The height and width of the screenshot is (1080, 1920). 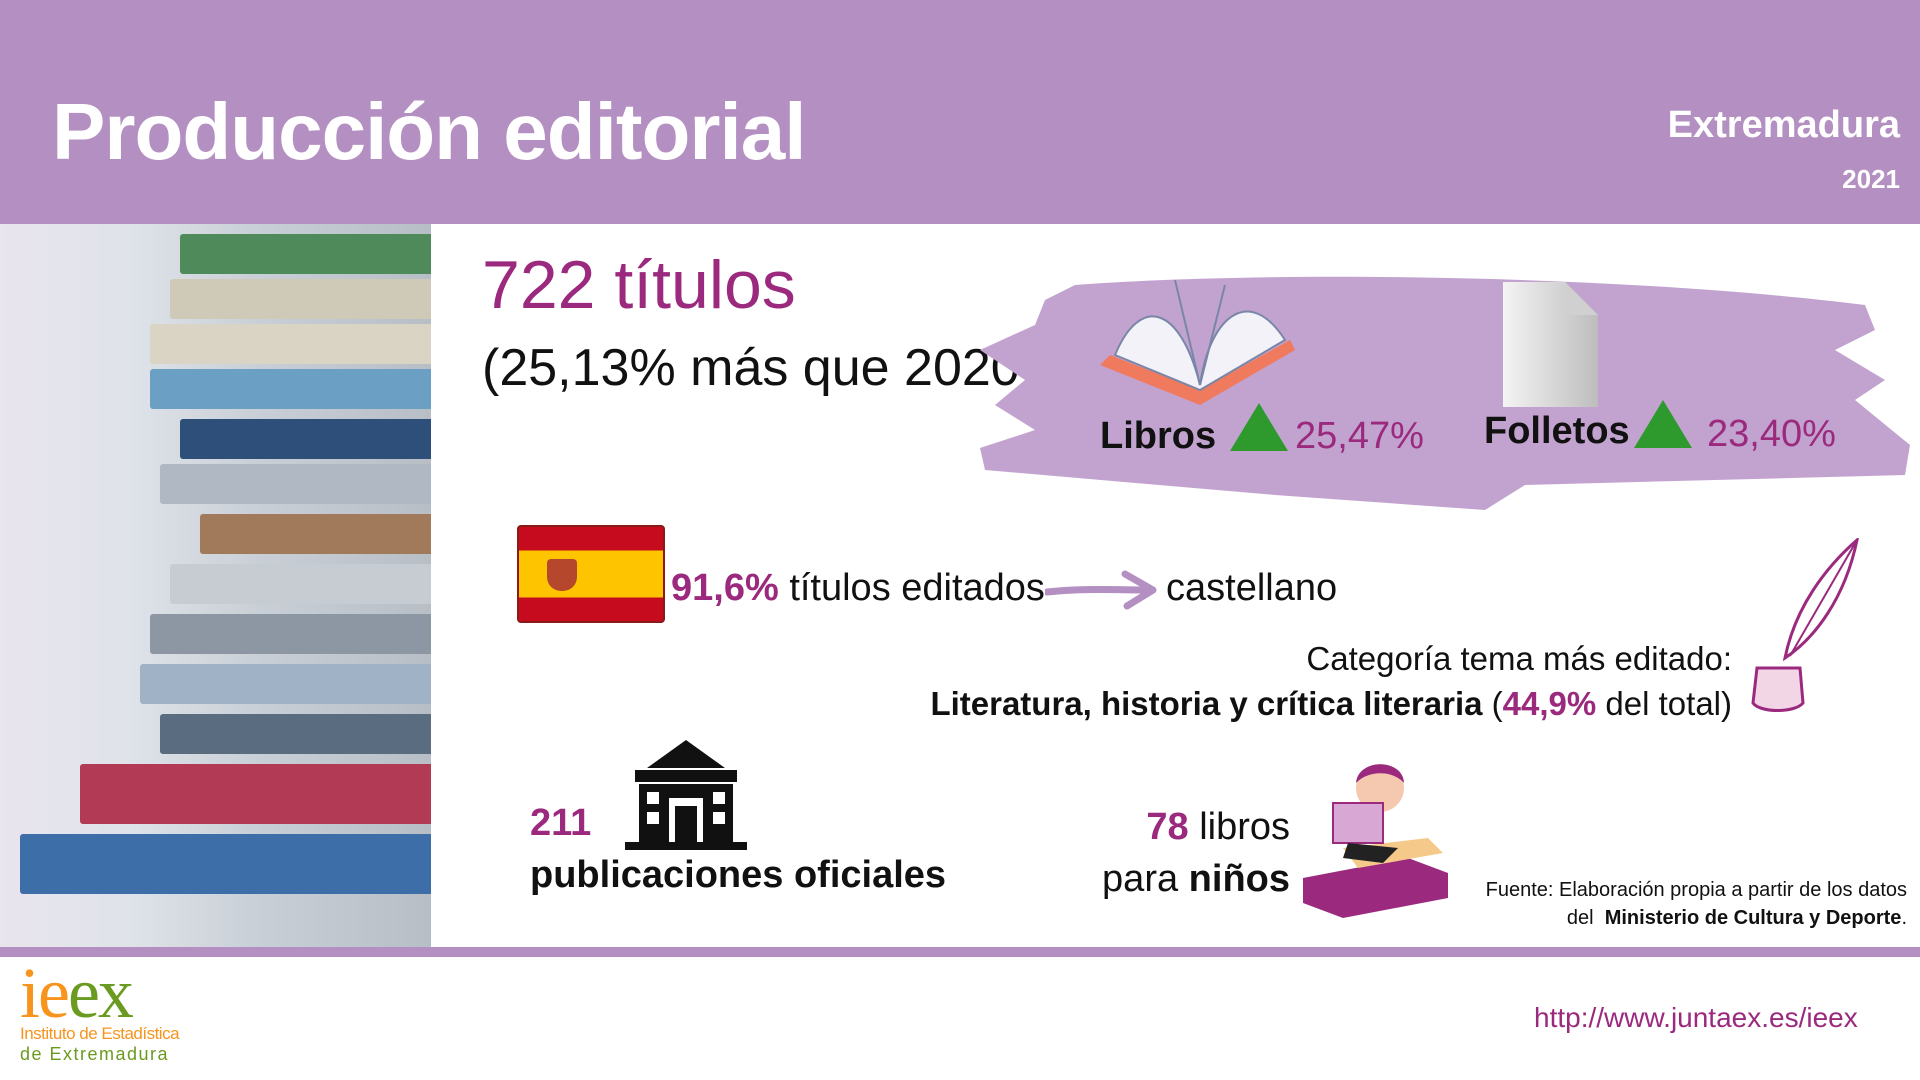 I want to click on logo-sub1: Instituto de Estadística, so click(x=100, y=1033).